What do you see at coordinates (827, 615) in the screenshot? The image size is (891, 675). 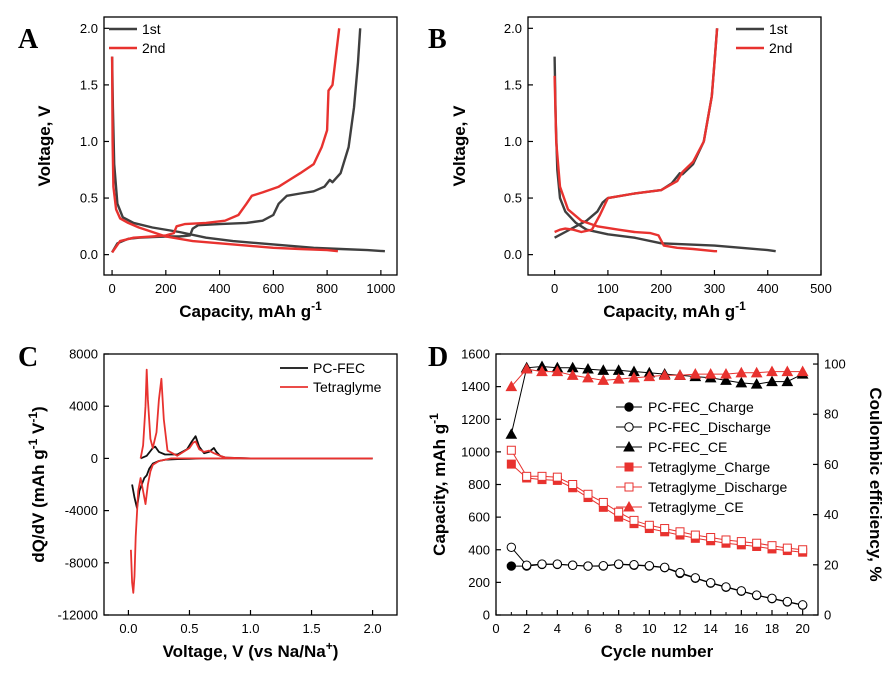 I see `y-right-tick-label: 0` at bounding box center [827, 615].